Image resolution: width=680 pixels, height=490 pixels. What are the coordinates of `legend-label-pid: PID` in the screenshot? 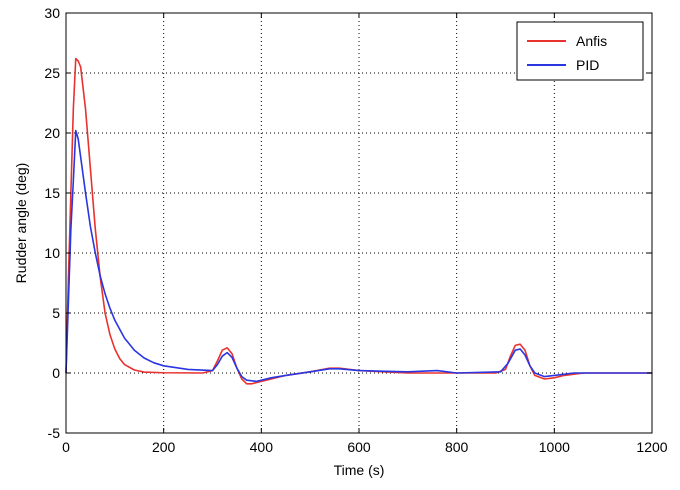 It's located at (587, 65).